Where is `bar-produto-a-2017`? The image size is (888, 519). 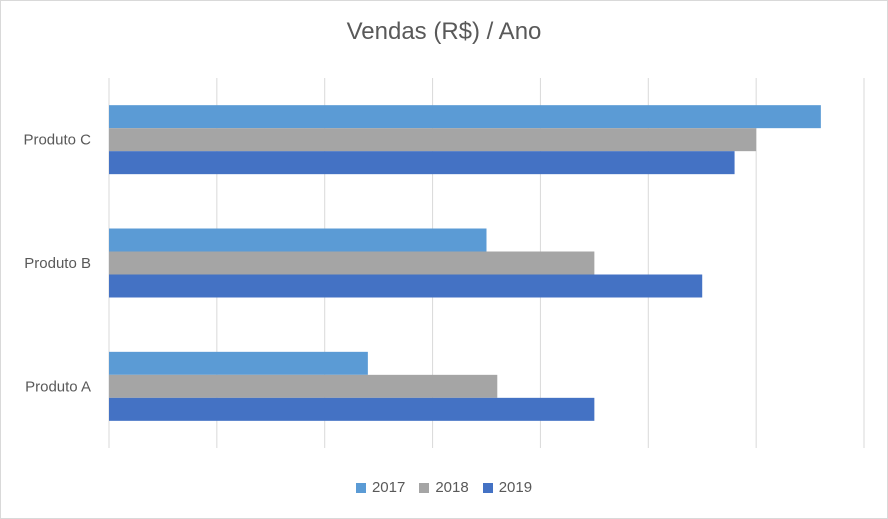 bar-produto-a-2017 is located at coordinates (238, 363).